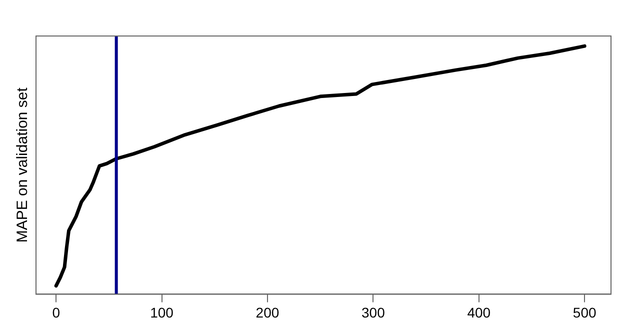  I want to click on x-tick-label: 300, so click(374, 312).